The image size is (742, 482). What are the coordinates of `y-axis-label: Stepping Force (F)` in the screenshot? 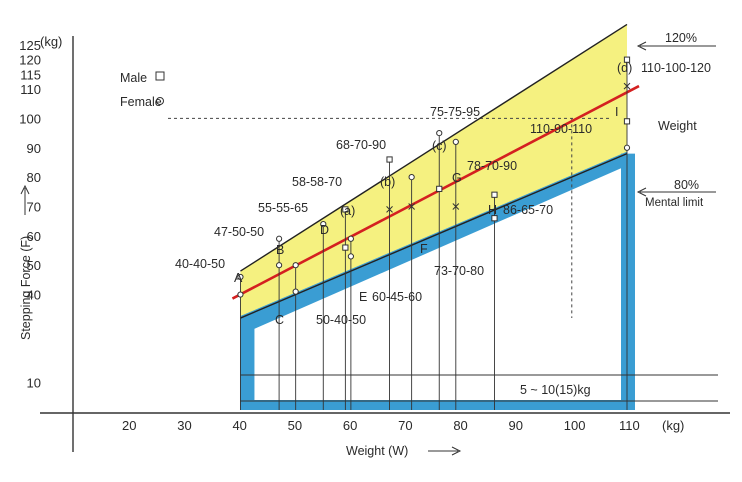 It's located at (26, 288).